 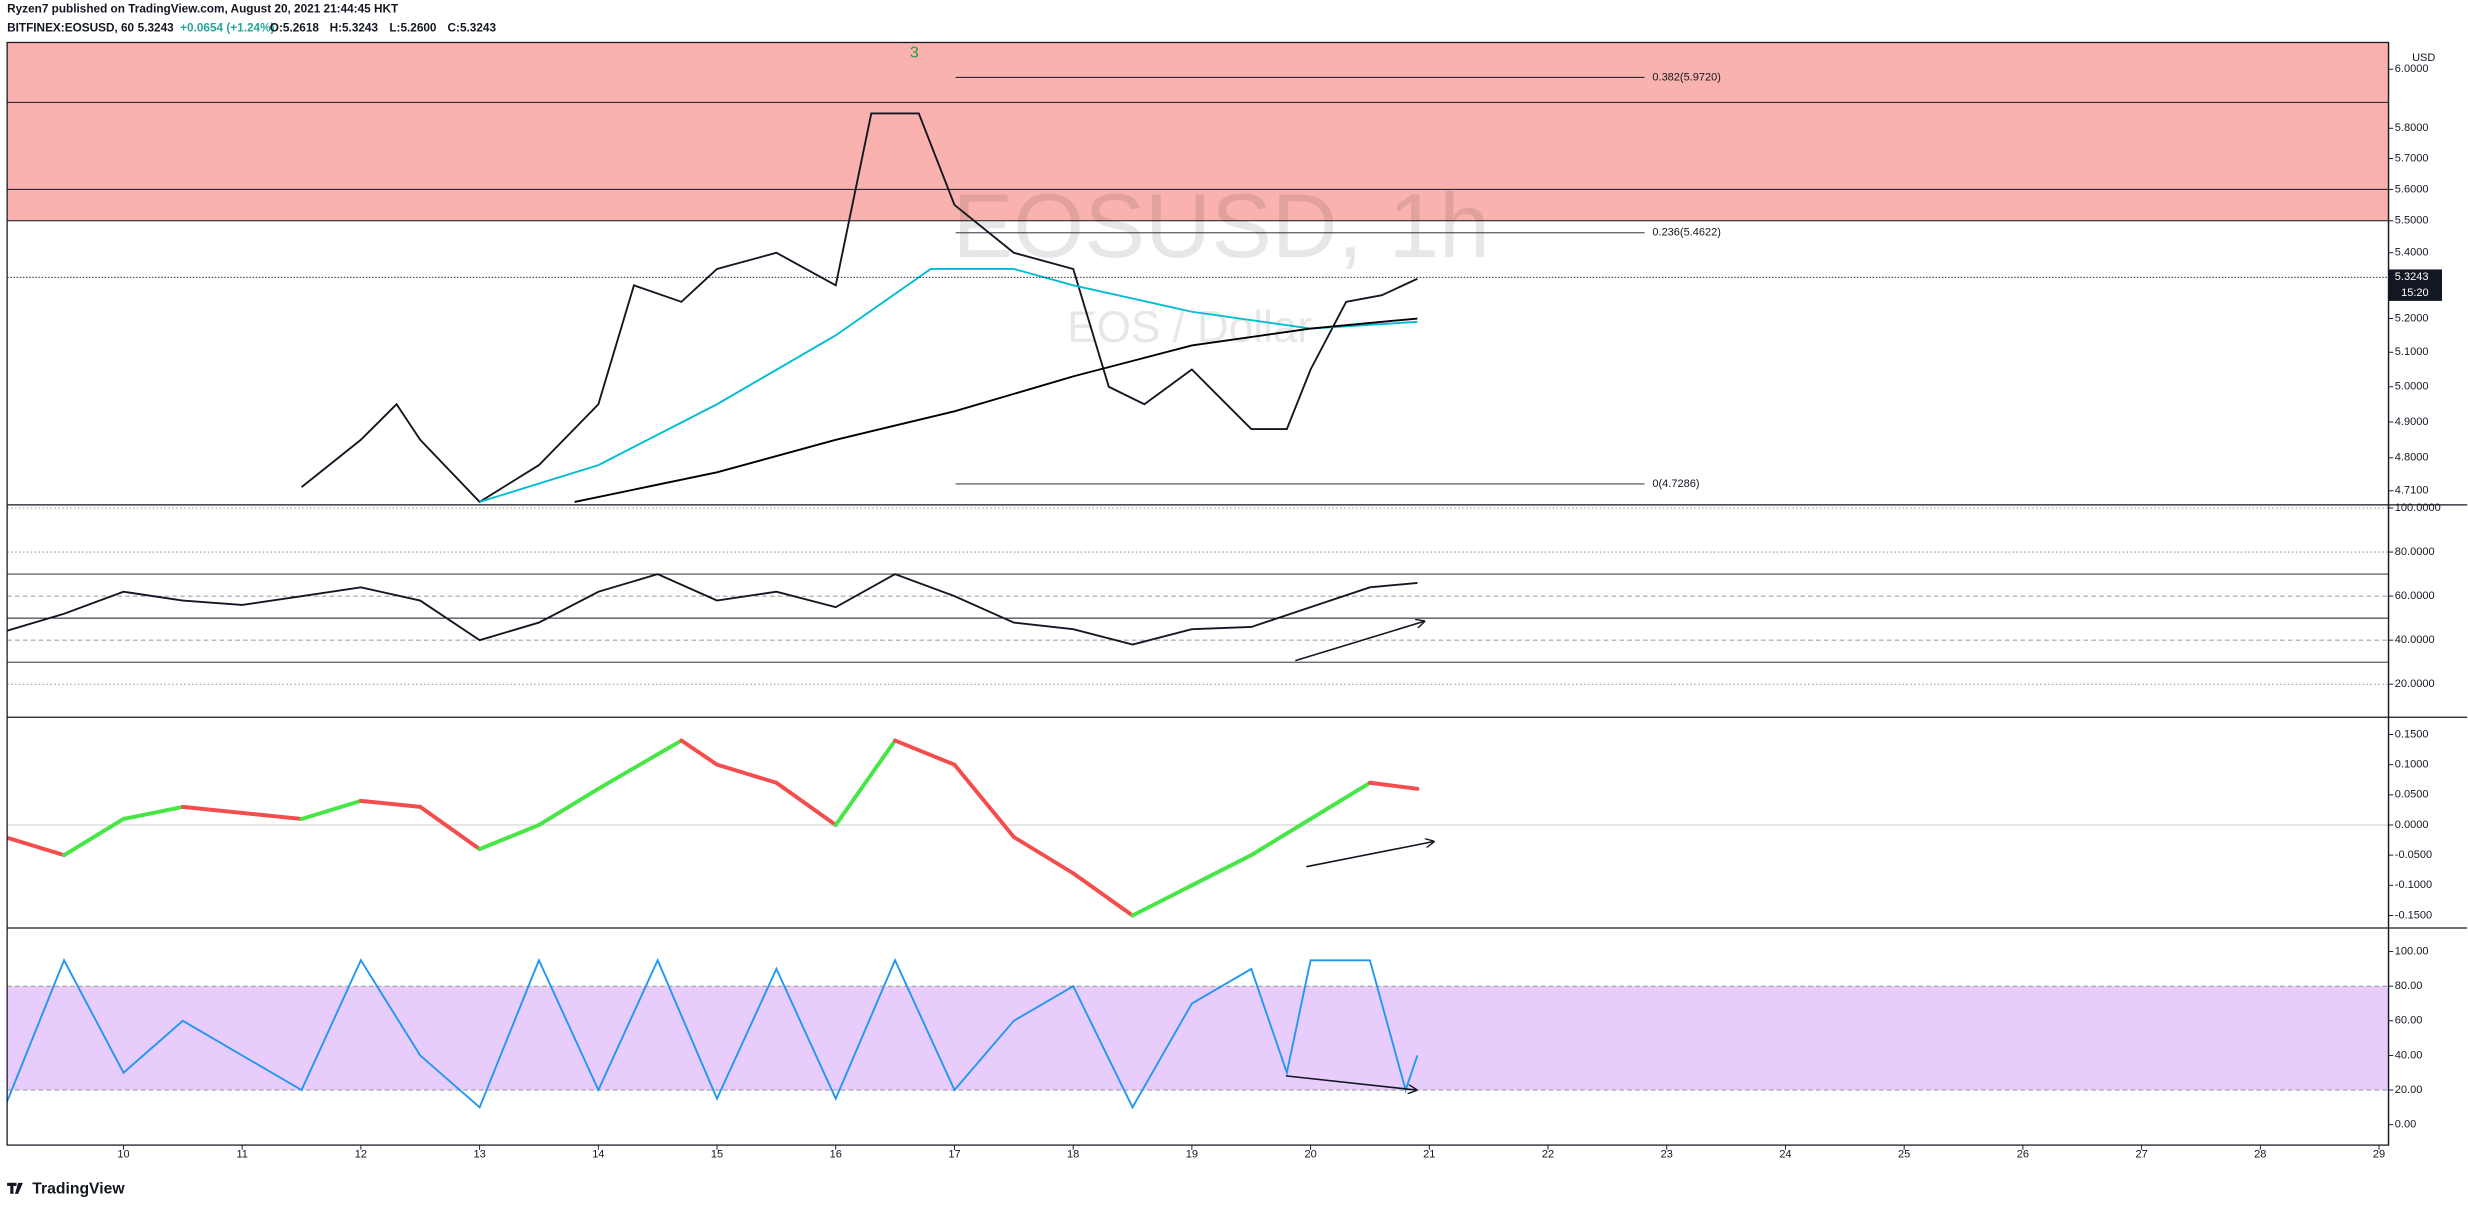 I want to click on y-tick-label: 5.5000, so click(x=2412, y=221).